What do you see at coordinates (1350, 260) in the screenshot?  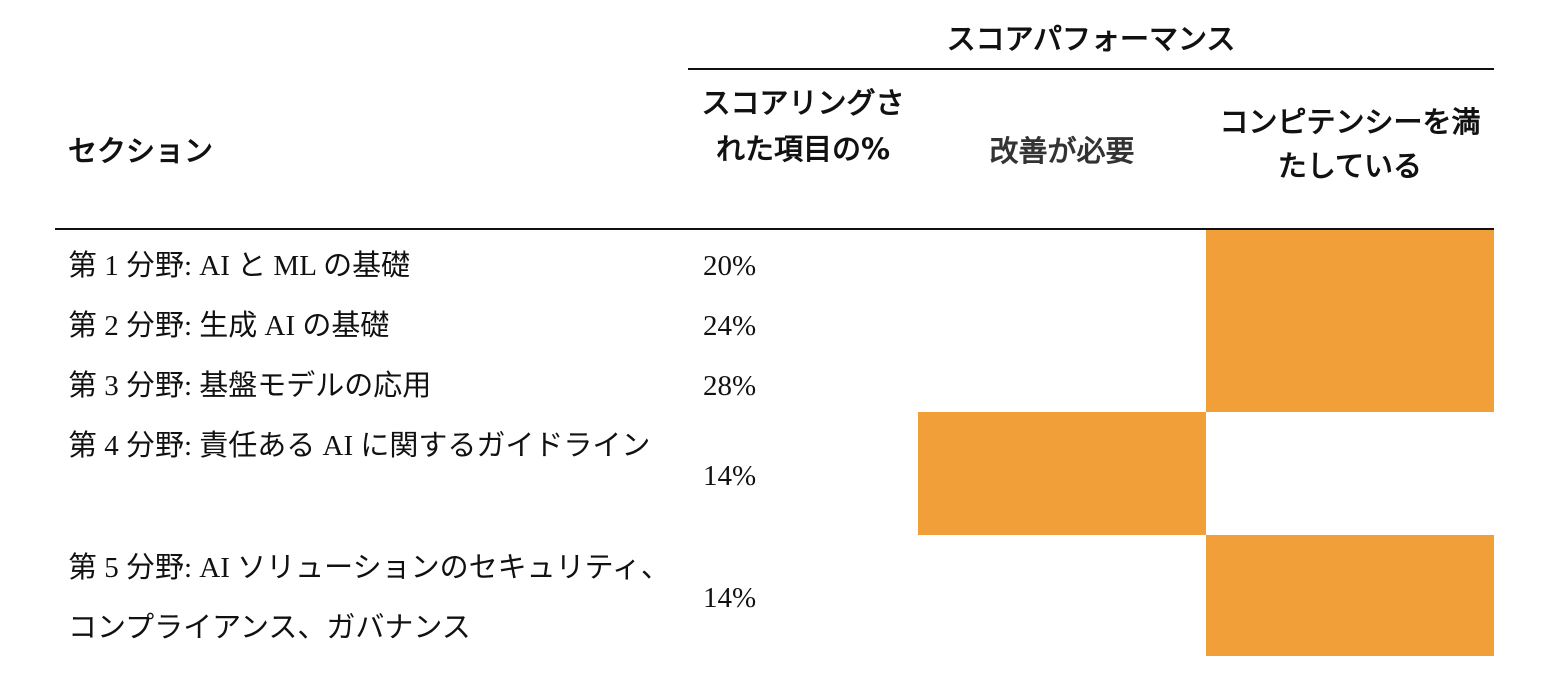 I see `row-1-meets-competency-fill` at bounding box center [1350, 260].